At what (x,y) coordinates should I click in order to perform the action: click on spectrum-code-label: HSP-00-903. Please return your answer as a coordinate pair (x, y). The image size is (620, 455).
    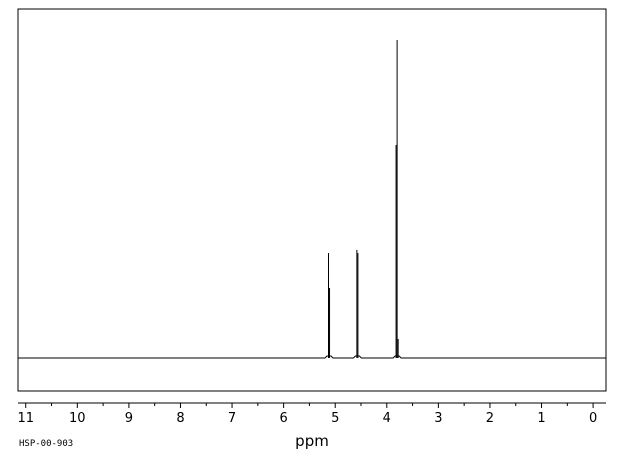
    Looking at the image, I should click on (46, 444).